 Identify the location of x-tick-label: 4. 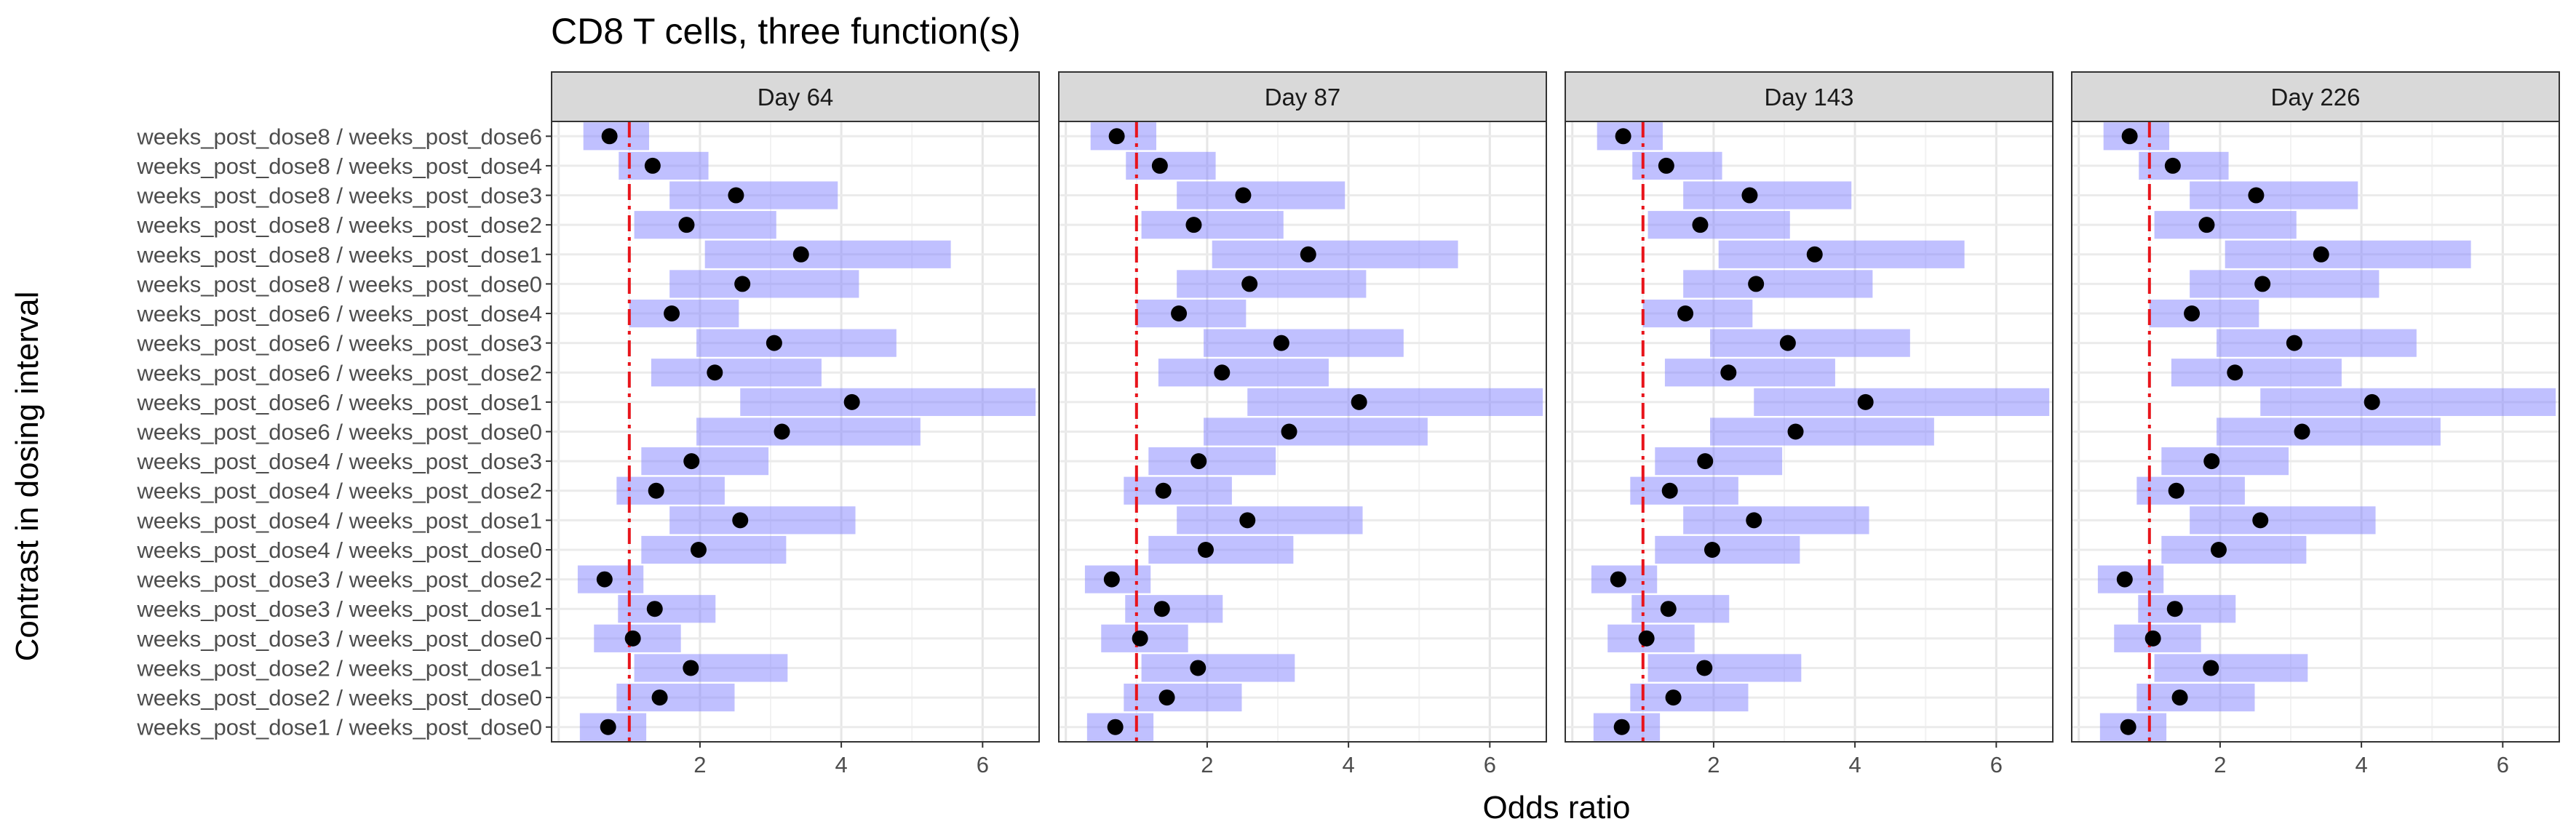
(1348, 764).